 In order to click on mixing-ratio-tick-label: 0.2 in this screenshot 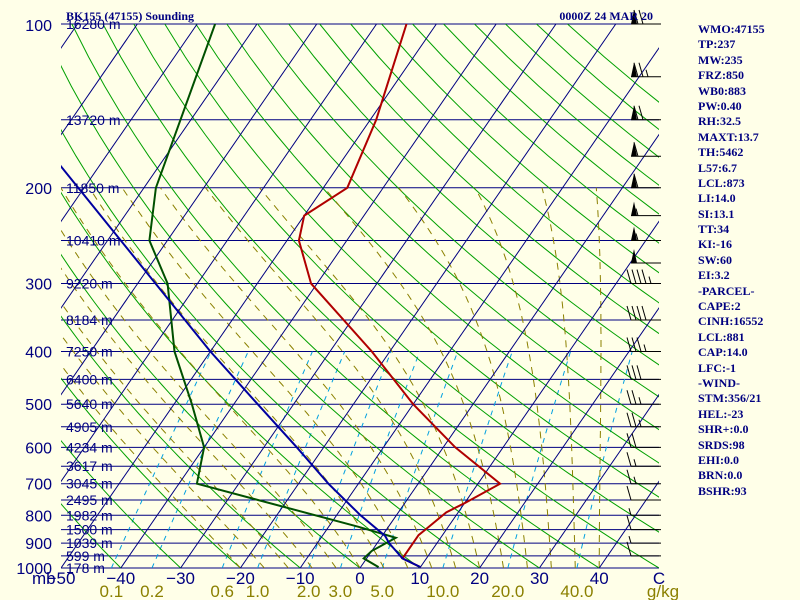, I will do `click(152, 591)`.